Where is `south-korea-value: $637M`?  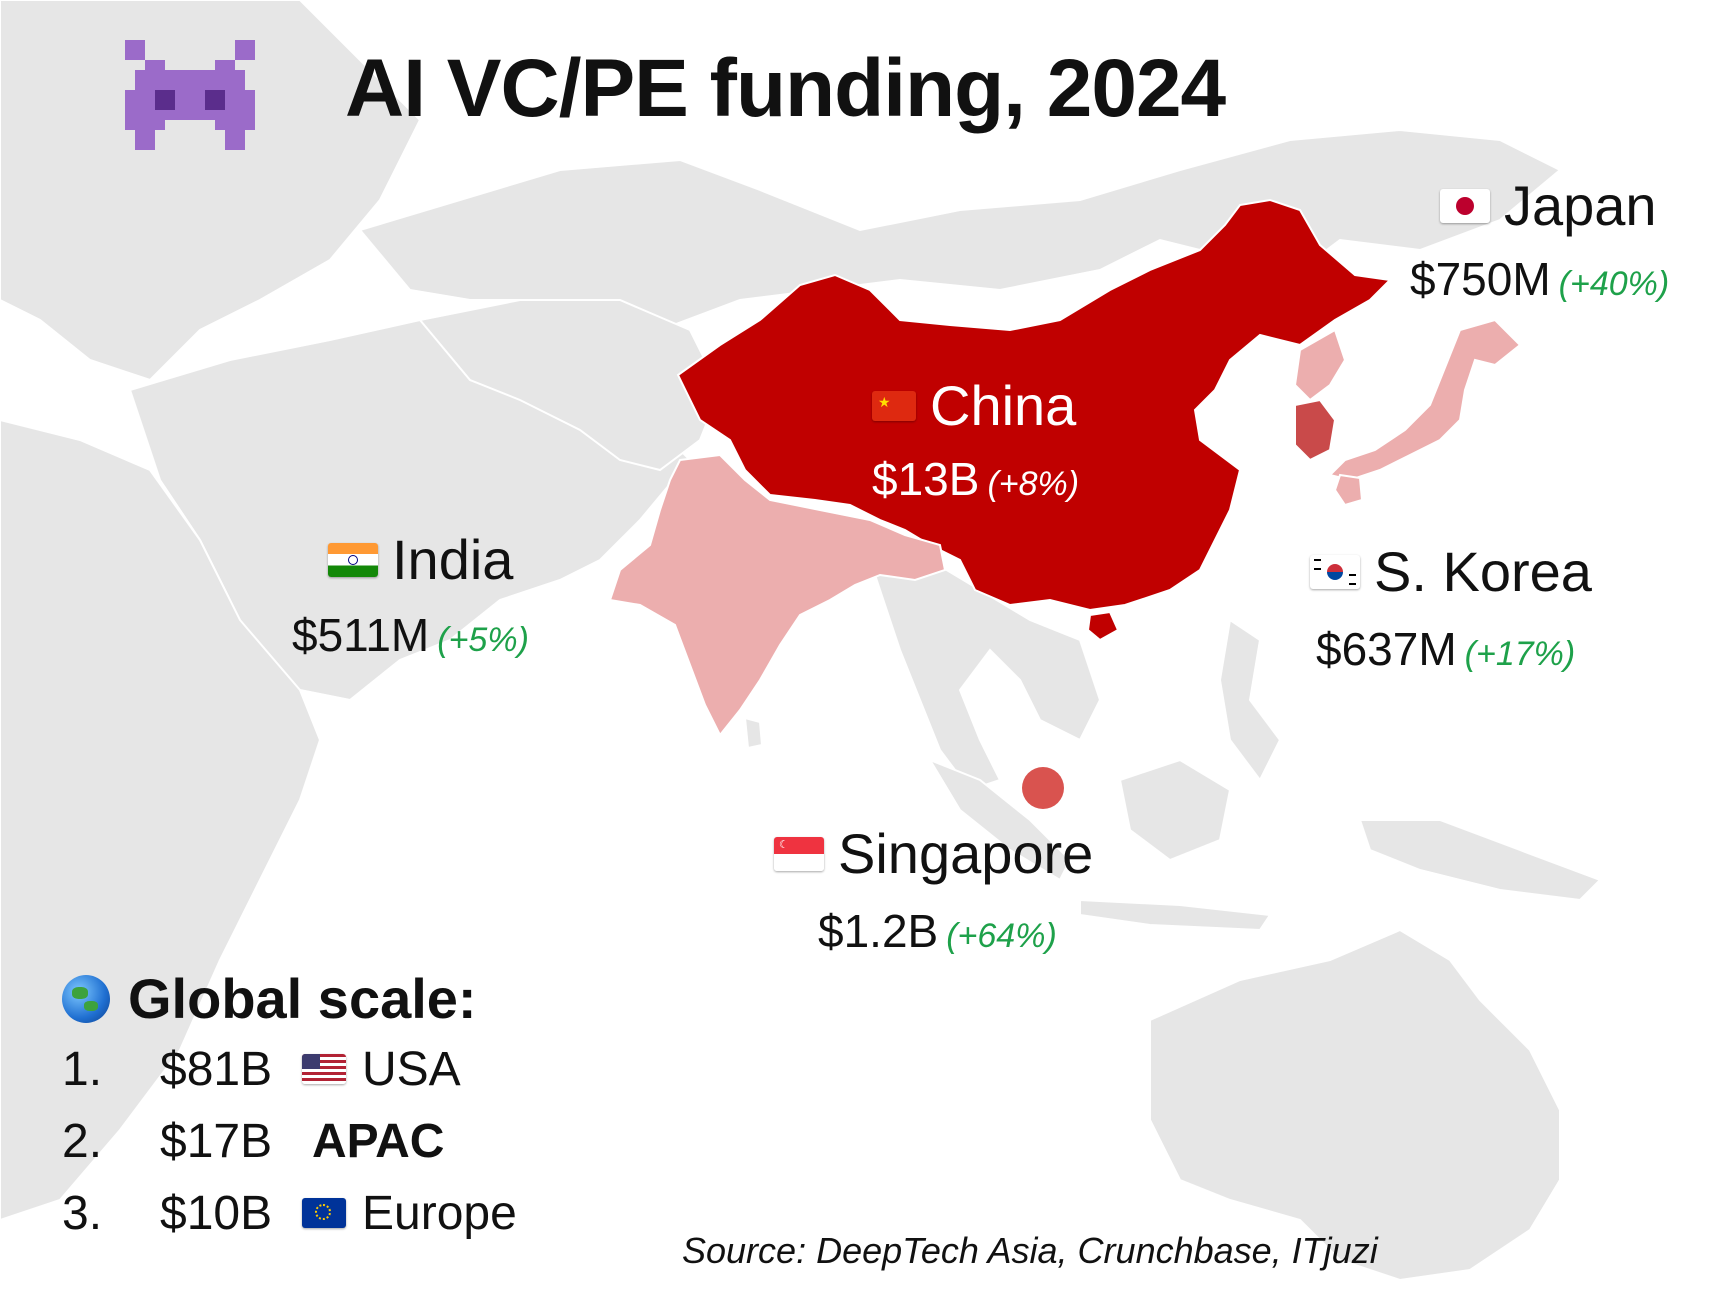 south-korea-value: $637M is located at coordinates (1386, 649).